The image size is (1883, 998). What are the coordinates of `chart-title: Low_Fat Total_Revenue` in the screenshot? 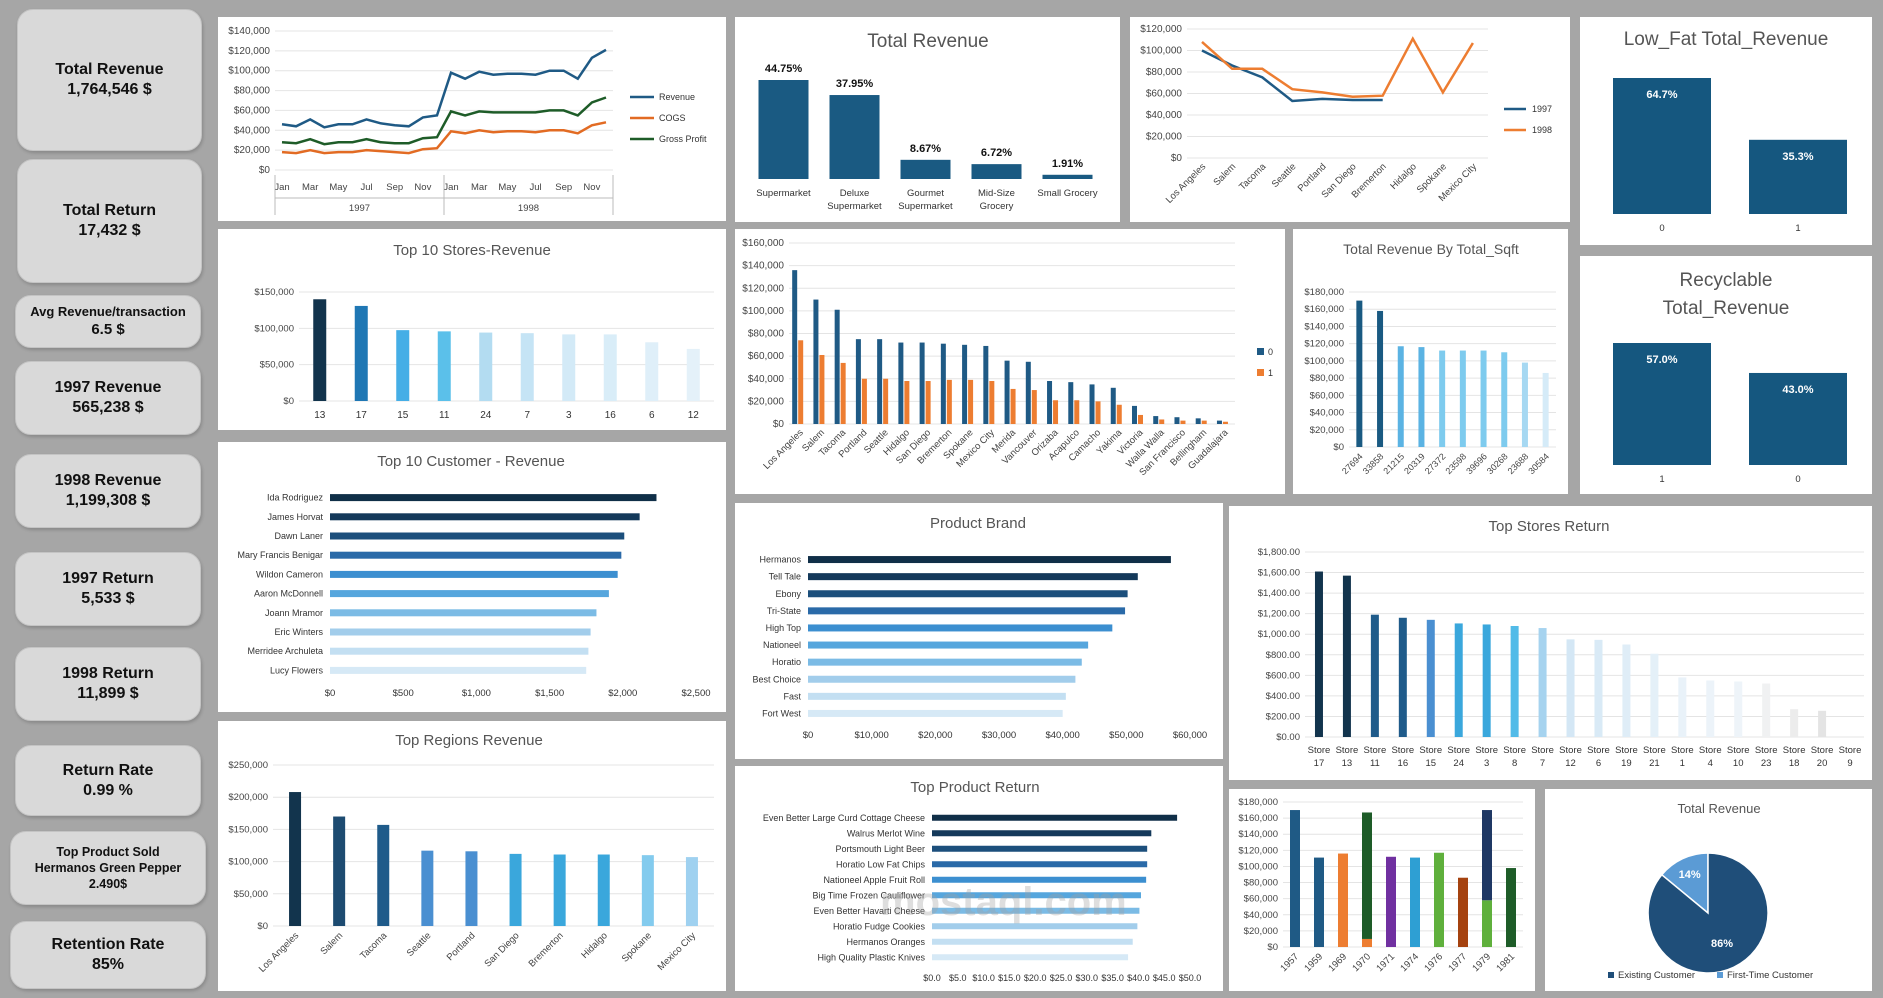 It's located at (1726, 39).